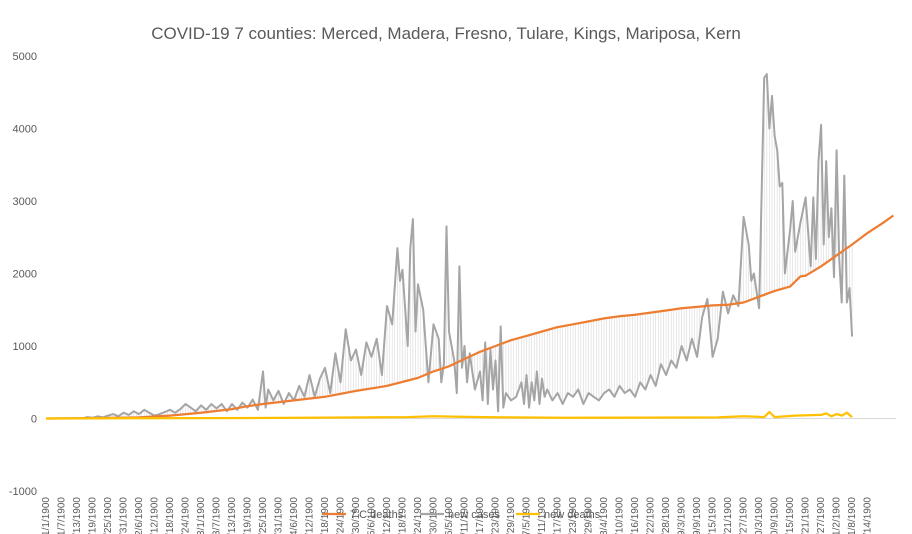 This screenshot has width=912, height=534. What do you see at coordinates (651, 515) in the screenshot?
I see `x-tick-label: 8/22/1900` at bounding box center [651, 515].